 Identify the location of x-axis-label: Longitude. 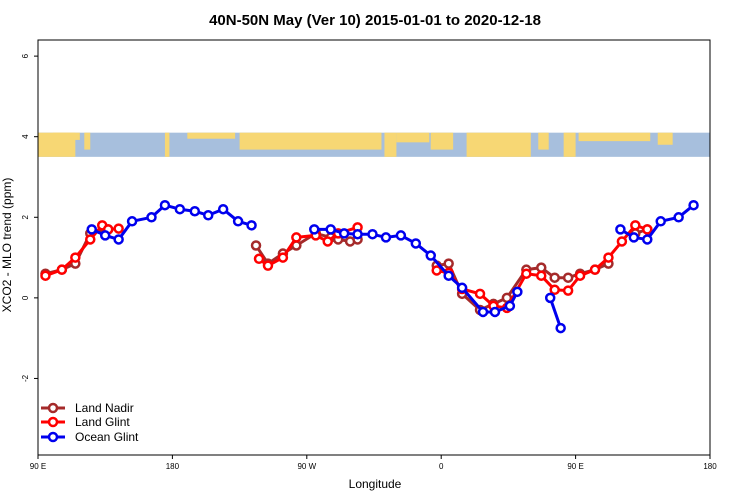
(375, 484).